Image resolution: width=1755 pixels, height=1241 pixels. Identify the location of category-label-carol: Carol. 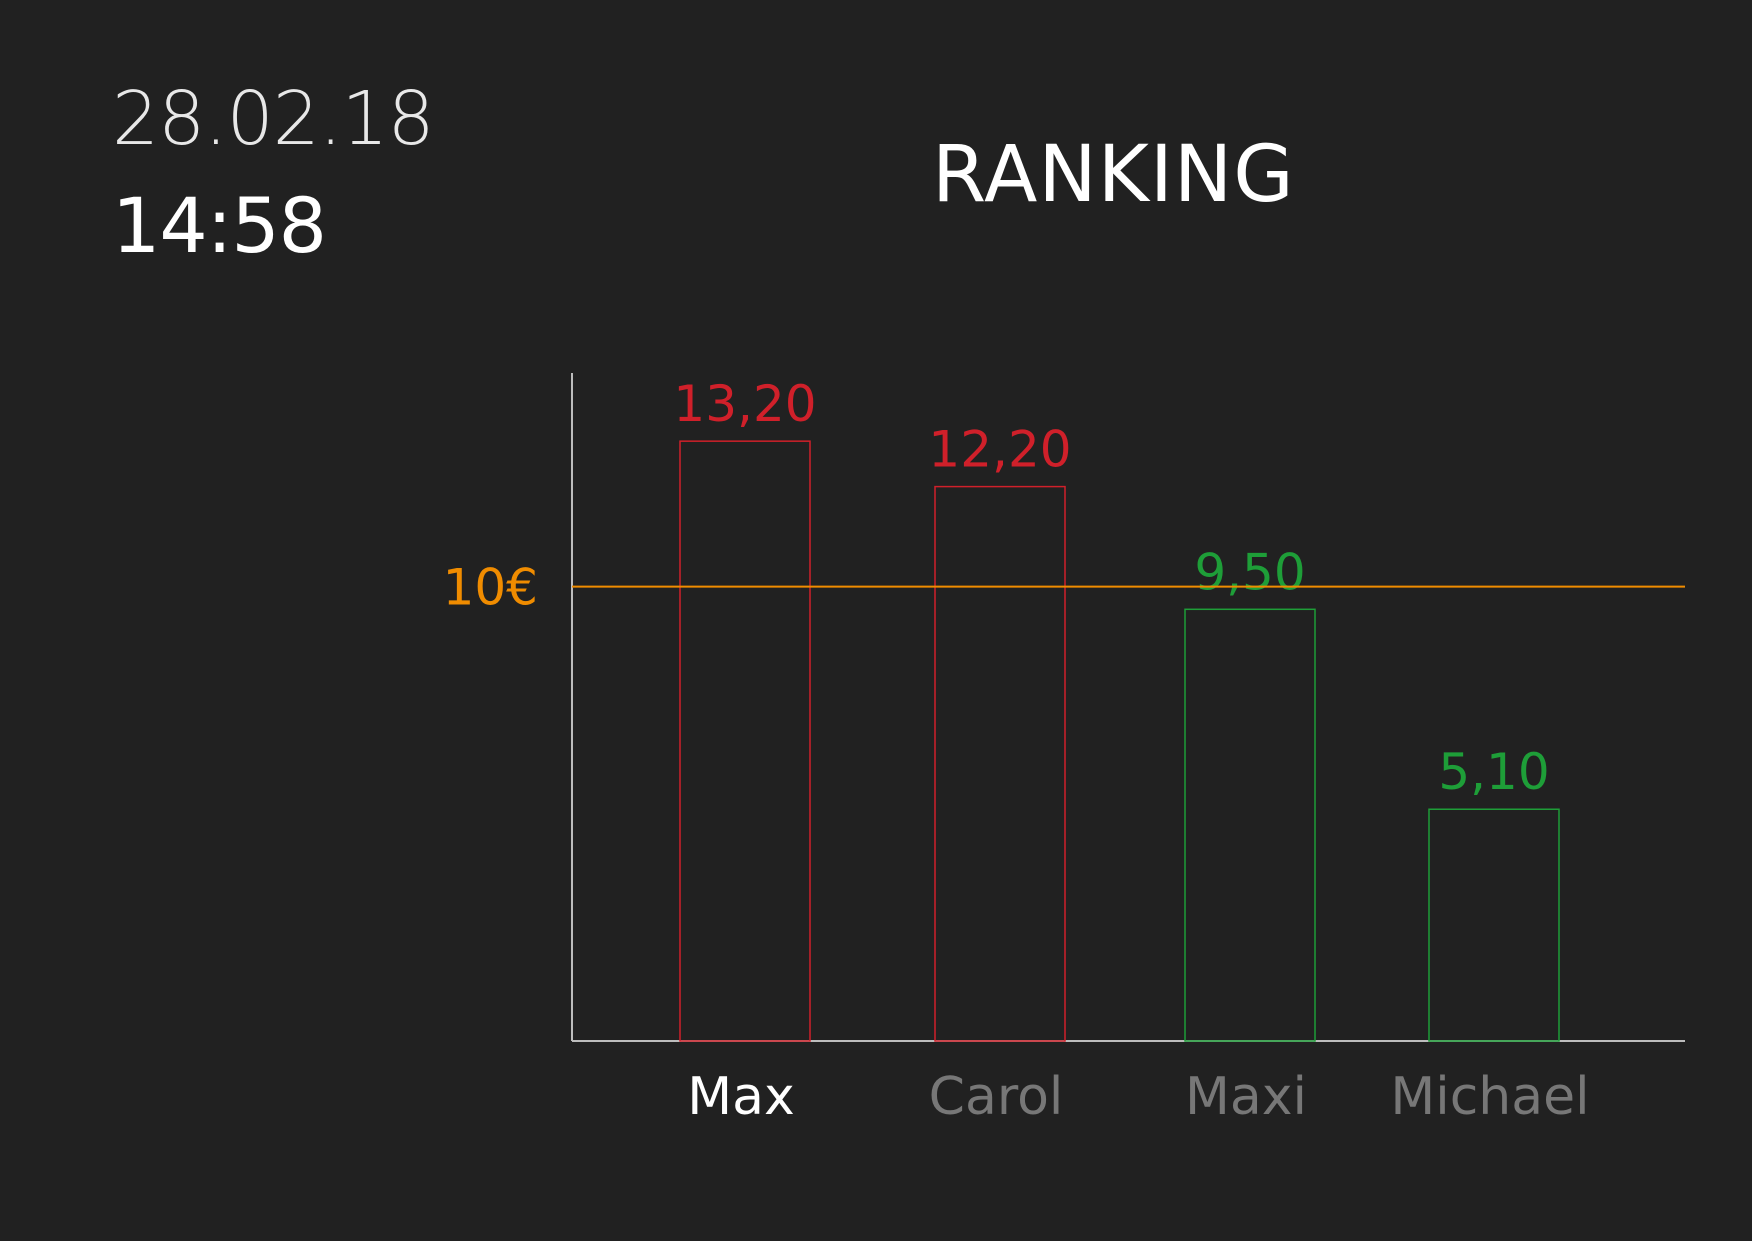
(996, 1097).